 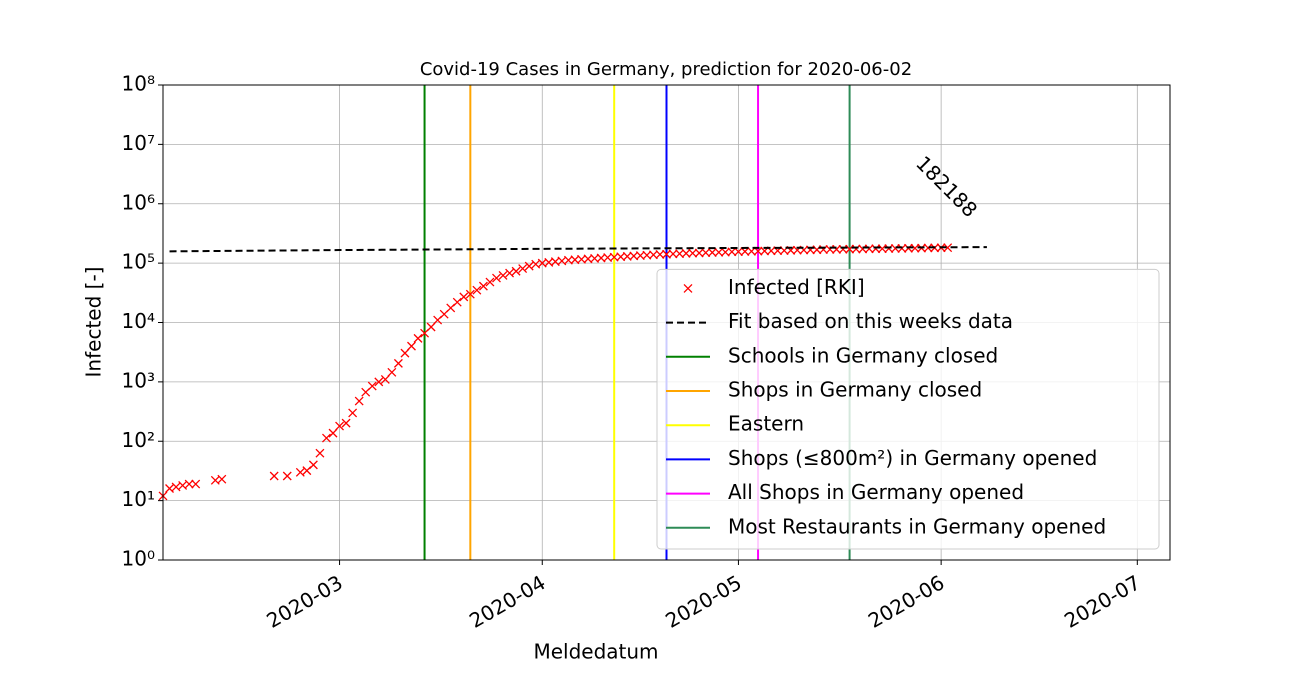 What do you see at coordinates (855, 390) in the screenshot?
I see `legend-label: Shops in Germany closed` at bounding box center [855, 390].